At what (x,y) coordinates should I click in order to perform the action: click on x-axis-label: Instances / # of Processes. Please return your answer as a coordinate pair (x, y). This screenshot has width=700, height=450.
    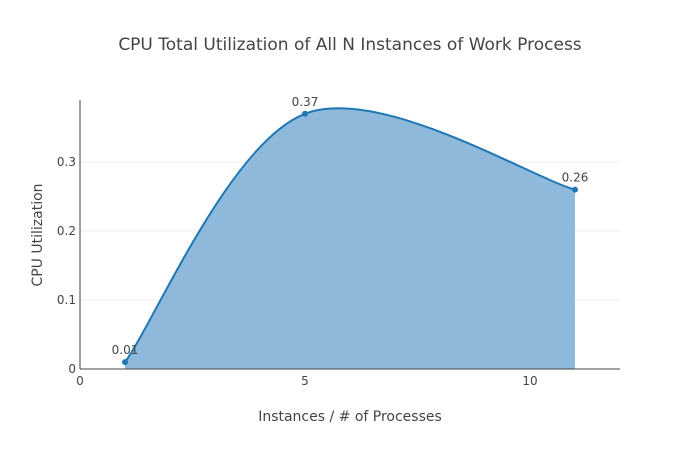
    Looking at the image, I should click on (350, 417).